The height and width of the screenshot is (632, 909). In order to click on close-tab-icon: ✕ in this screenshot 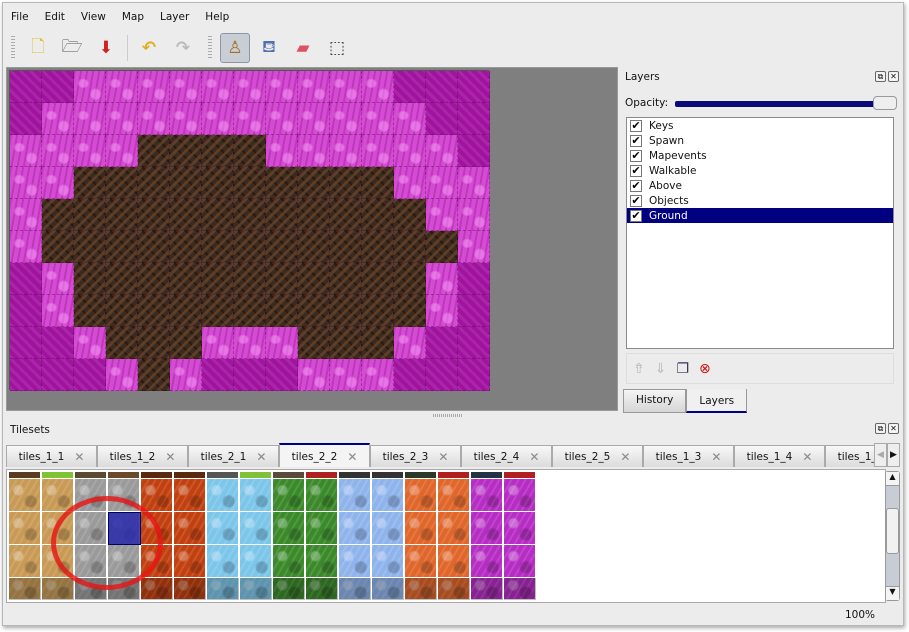, I will do `click(261, 457)`.